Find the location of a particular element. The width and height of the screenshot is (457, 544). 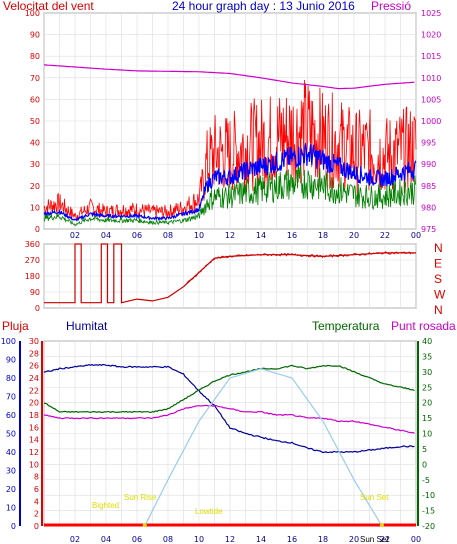

left-tick-label: 90 is located at coordinates (35, 35).